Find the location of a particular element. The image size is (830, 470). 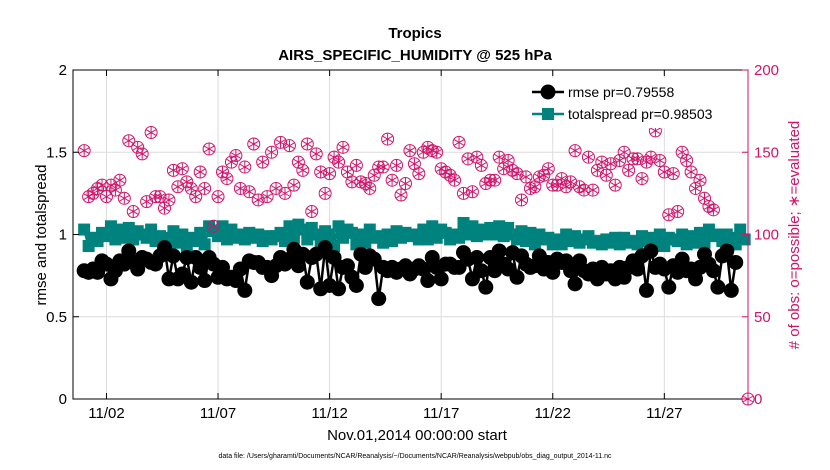

y-left-tick-label: 1.5 is located at coordinates (56, 152).